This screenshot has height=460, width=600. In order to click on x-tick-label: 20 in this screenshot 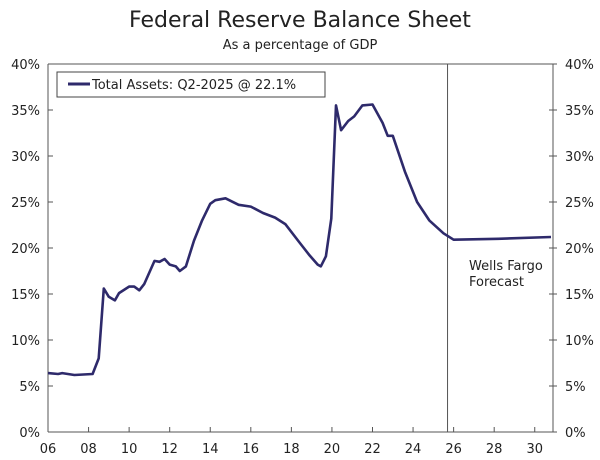, I will do `click(332, 449)`.